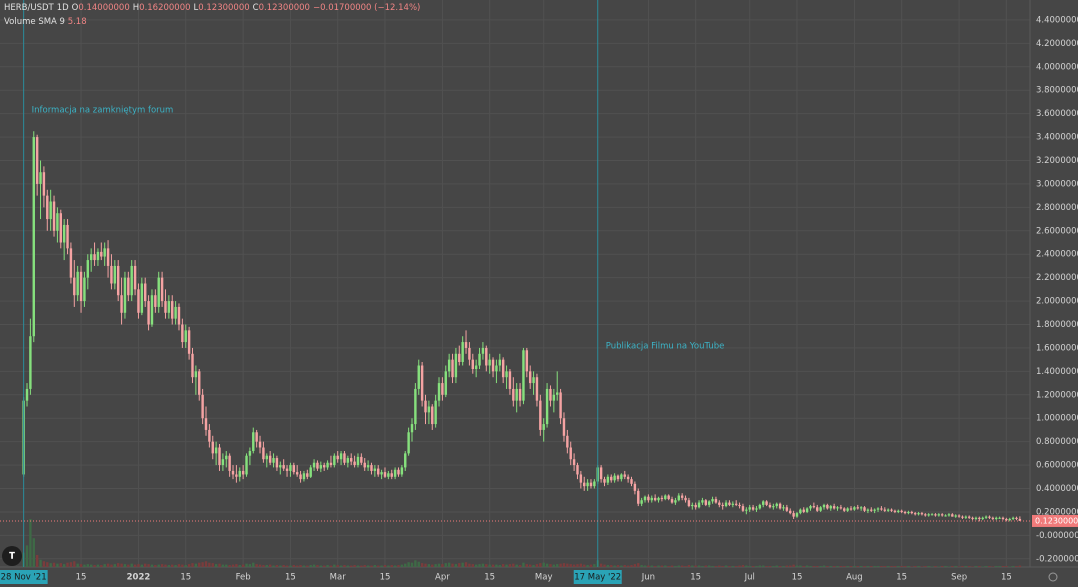 Image resolution: width=1078 pixels, height=587 pixels. I want to click on interval: 1D, so click(62, 8).